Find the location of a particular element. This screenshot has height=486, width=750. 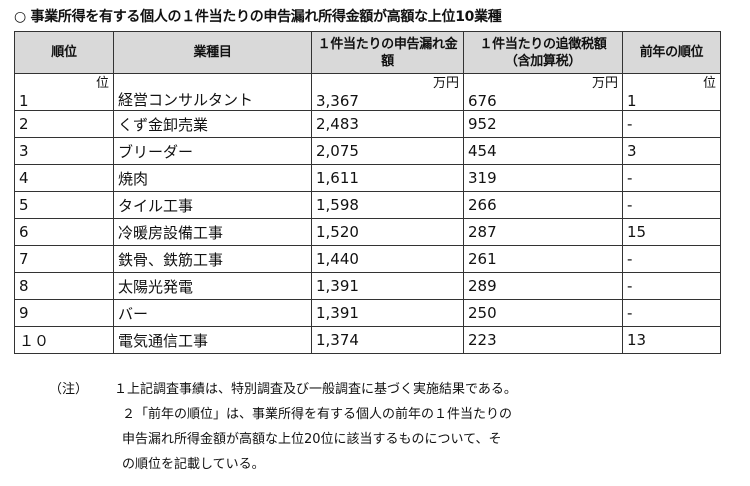

cell-additional-tax: 万円 676 is located at coordinates (543, 92).